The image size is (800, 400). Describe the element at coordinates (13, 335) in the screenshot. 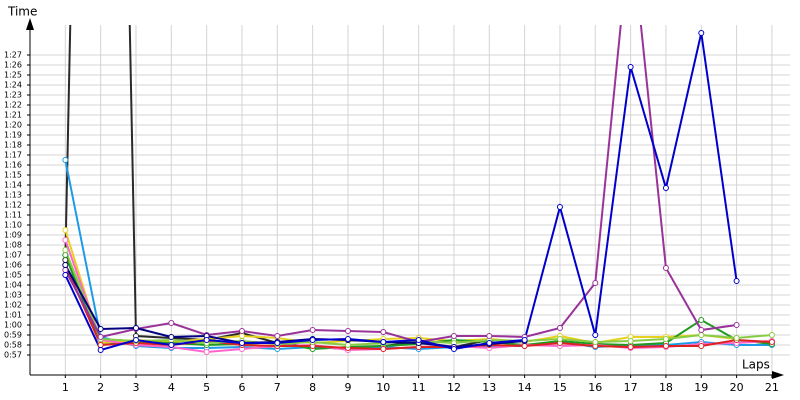

I see `y-tick-label: 0:59` at that location.